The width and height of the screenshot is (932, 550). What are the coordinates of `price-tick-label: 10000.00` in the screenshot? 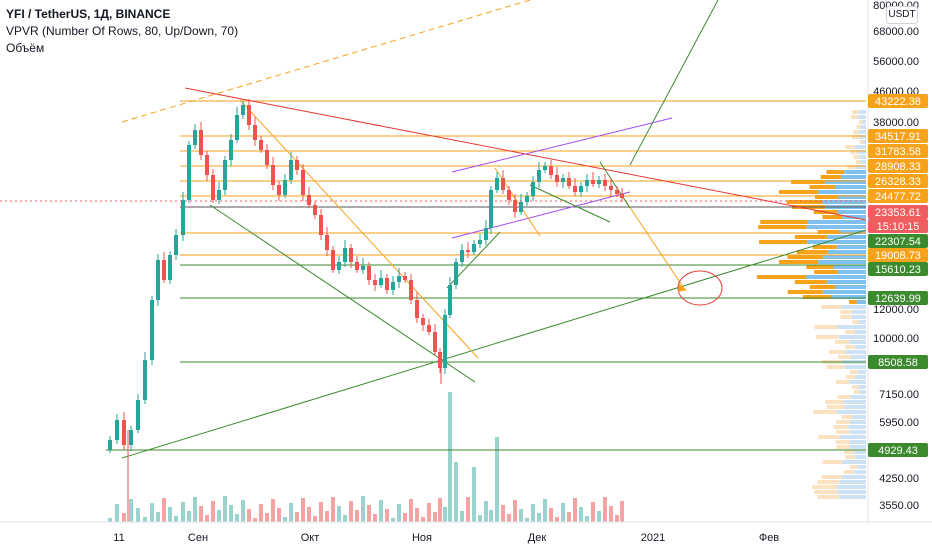 It's located at (896, 339).